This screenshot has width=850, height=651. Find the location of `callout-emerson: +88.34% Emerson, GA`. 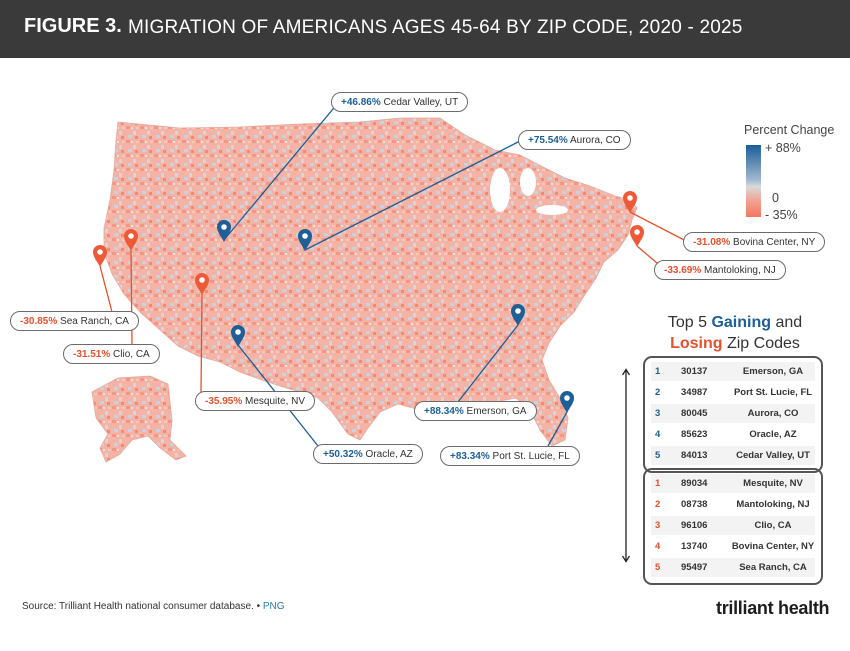

callout-emerson: +88.34% Emerson, GA is located at coordinates (475, 411).